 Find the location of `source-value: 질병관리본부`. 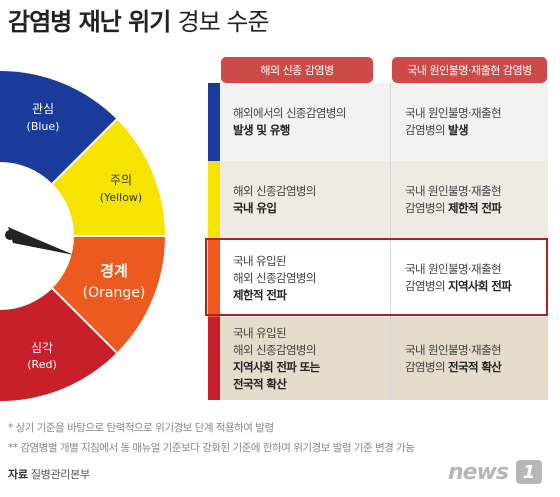

source-value: 질병관리본부 is located at coordinates (60, 474).